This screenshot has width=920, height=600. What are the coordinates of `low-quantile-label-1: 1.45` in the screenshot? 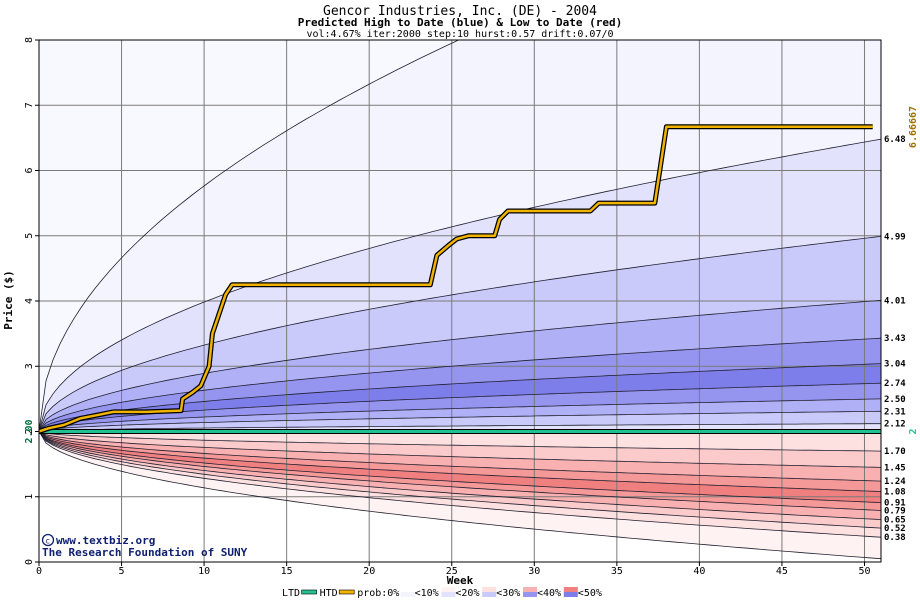 It's located at (895, 468).